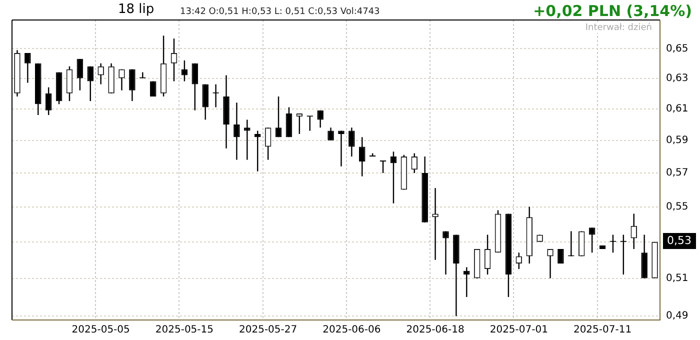 The height and width of the screenshot is (340, 700). I want to click on text: 13:42 O:0,51 H:0,53 L: 0,51 C:0,53 Vol:4743, so click(280, 12).